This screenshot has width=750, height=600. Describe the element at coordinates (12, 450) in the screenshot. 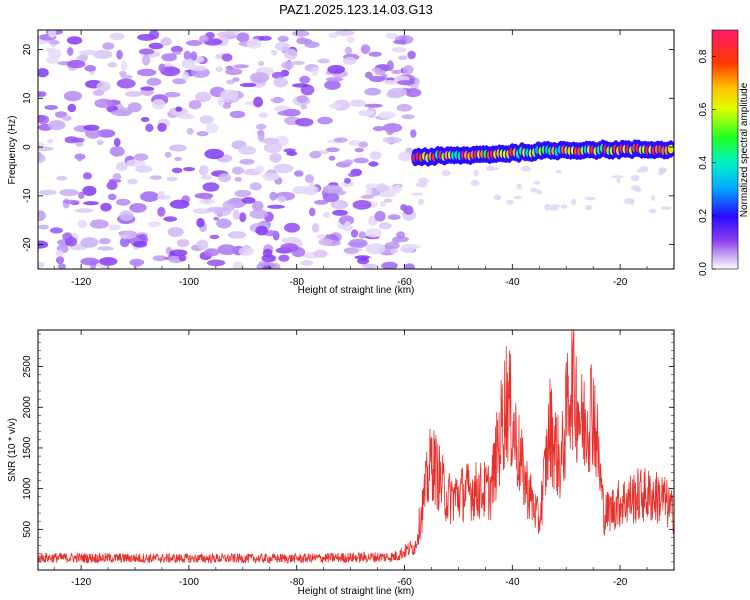

I see `snr-y-label: SNR (10 * v/v)` at that location.